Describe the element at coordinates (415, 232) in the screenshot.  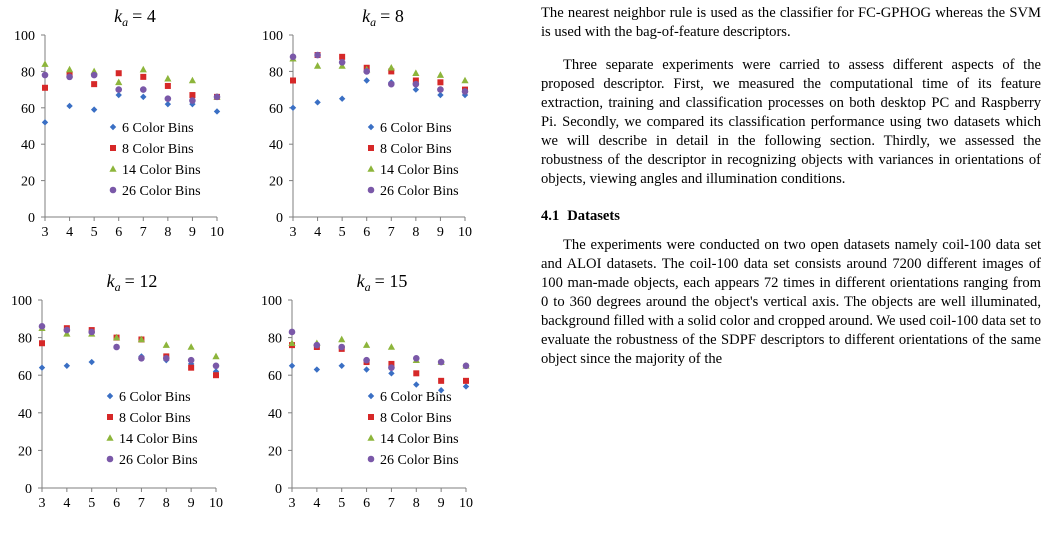
I see `x-tick-label: 8` at that location.